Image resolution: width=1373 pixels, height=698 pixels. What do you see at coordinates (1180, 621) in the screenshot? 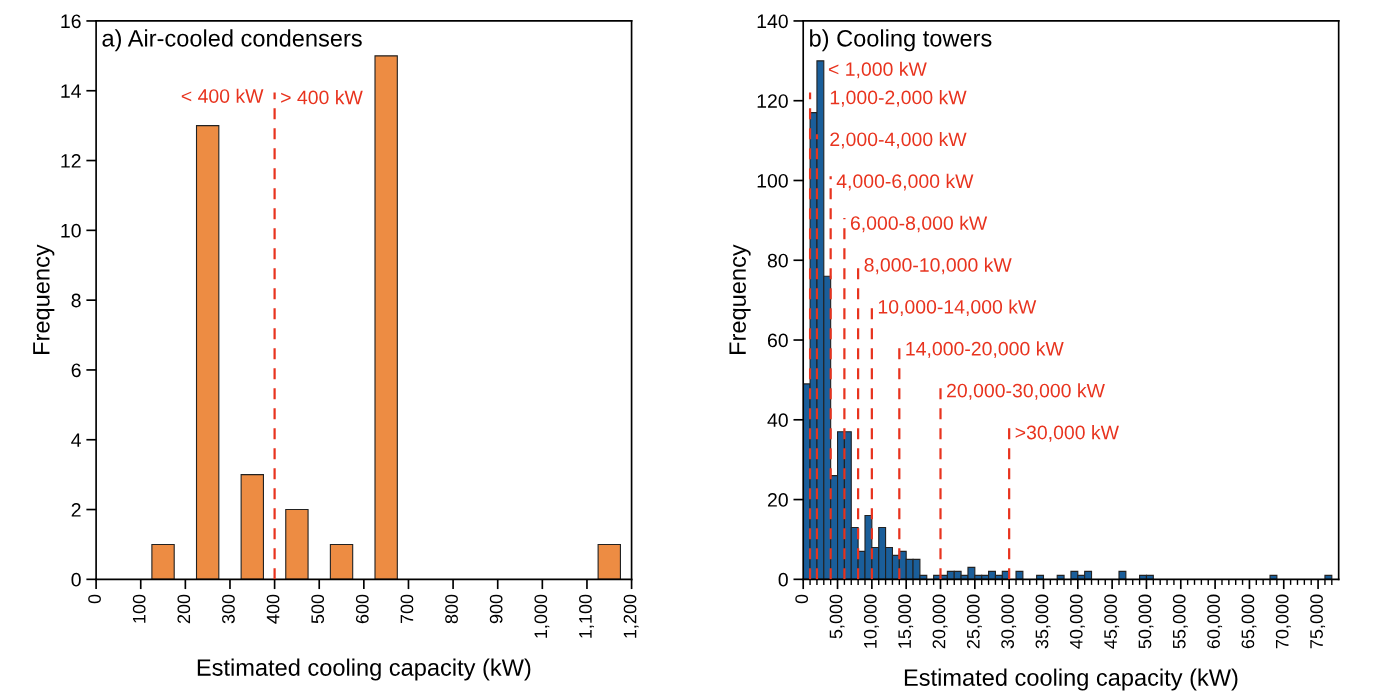
I see `x-tick-label: 55,000` at bounding box center [1180, 621].